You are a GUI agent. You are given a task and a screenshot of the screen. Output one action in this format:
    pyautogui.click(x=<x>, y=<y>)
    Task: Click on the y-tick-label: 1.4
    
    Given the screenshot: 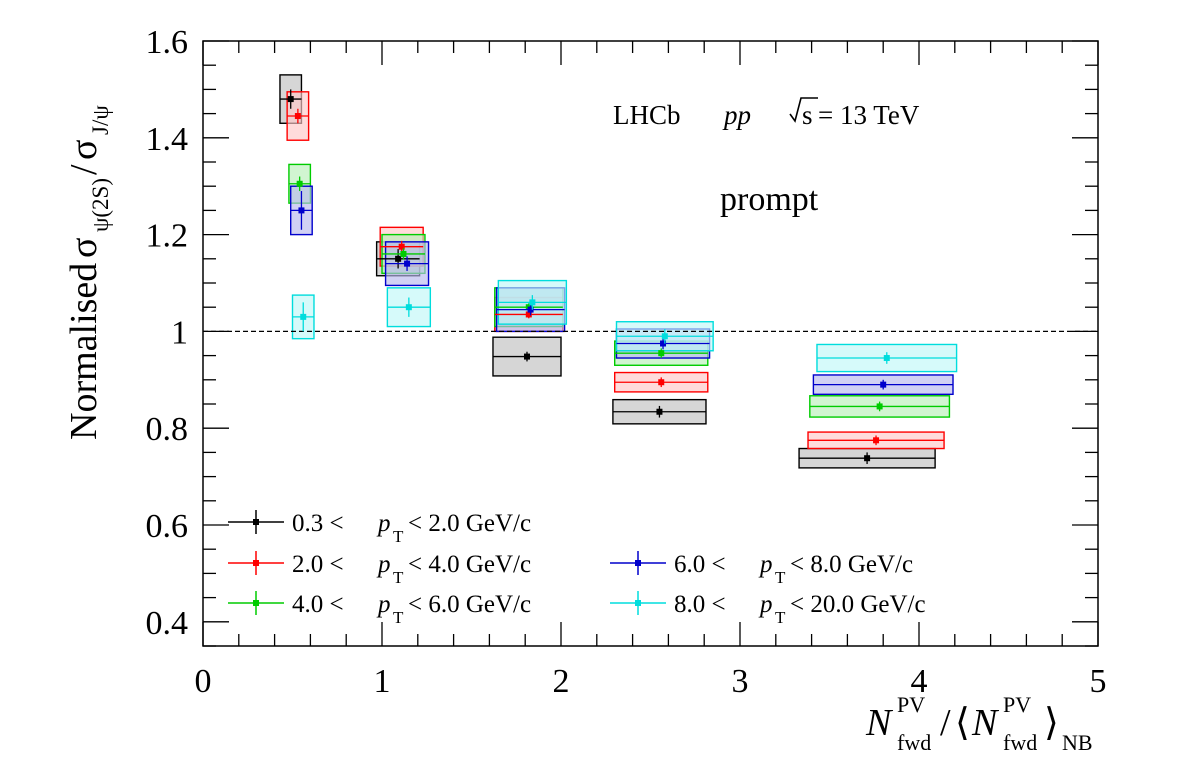 What is the action you would take?
    pyautogui.click(x=167, y=139)
    